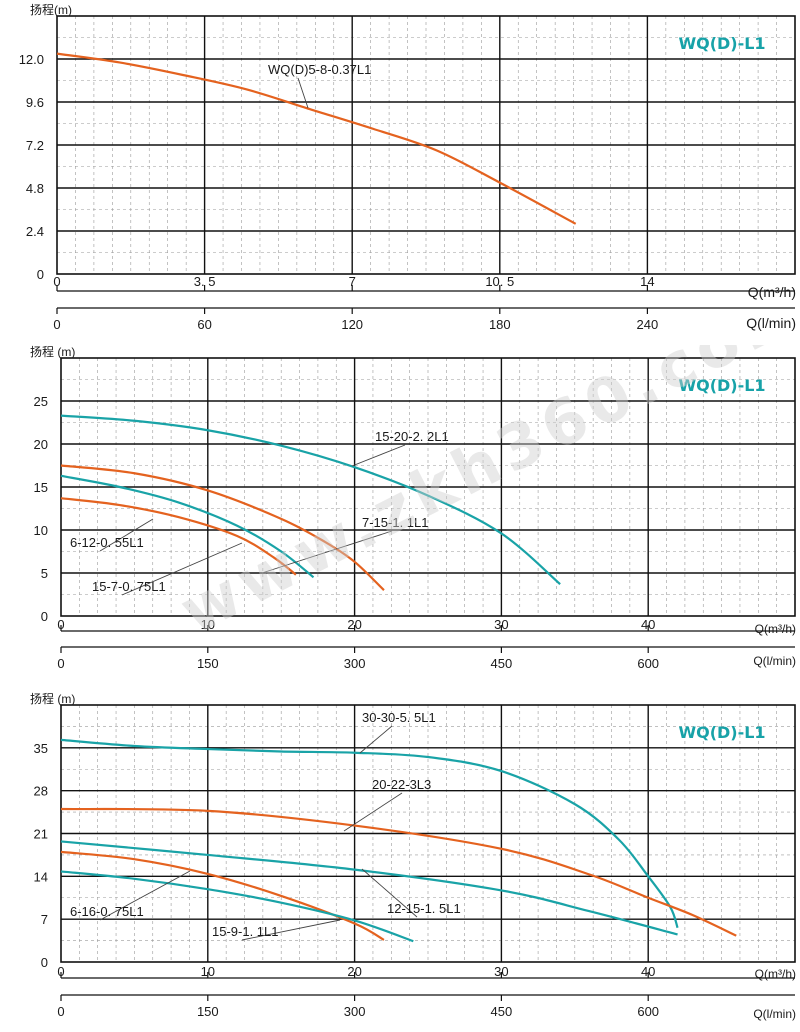 This screenshot has height=1032, width=800. Describe the element at coordinates (31, 59) in the screenshot. I see `y-tick-label: 12.0` at that location.